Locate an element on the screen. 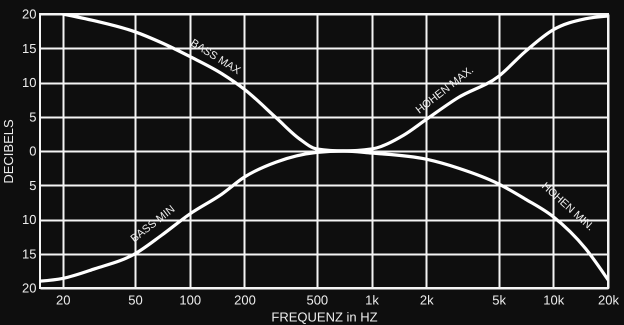 This screenshot has width=624, height=325. y-axis-title: DECIBELS is located at coordinates (8, 151).